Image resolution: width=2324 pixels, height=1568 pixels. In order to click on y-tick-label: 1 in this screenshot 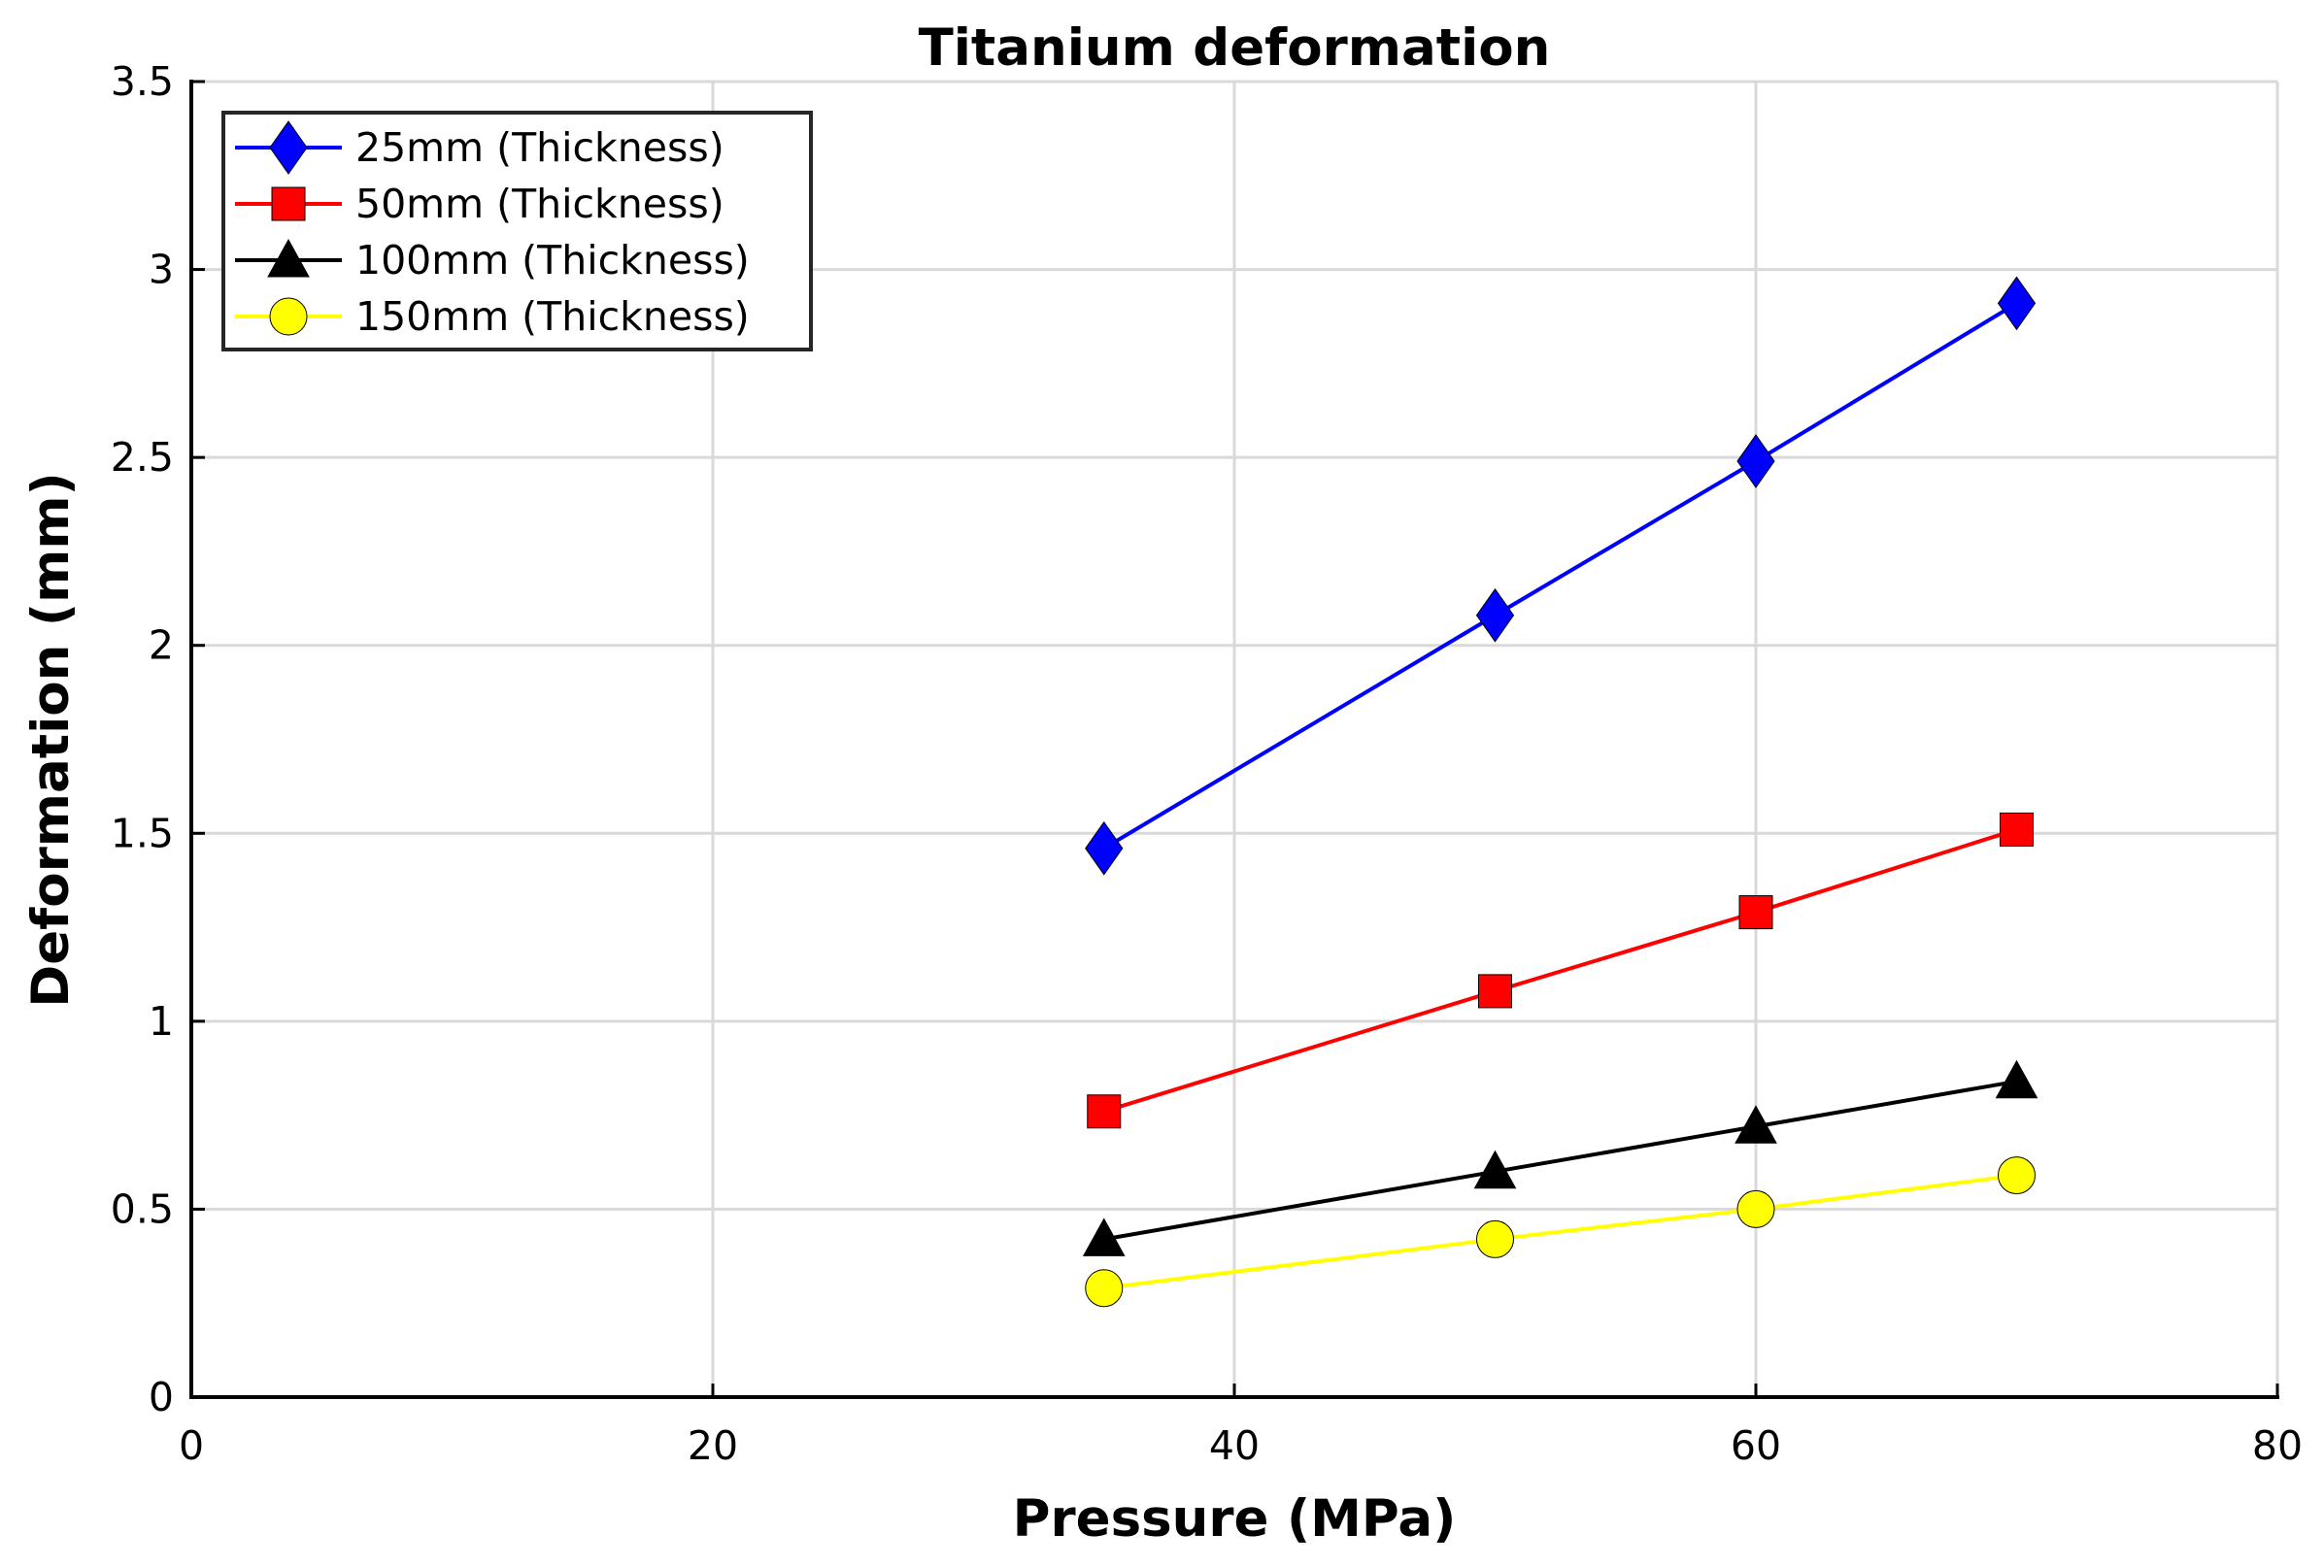, I will do `click(161, 1021)`.